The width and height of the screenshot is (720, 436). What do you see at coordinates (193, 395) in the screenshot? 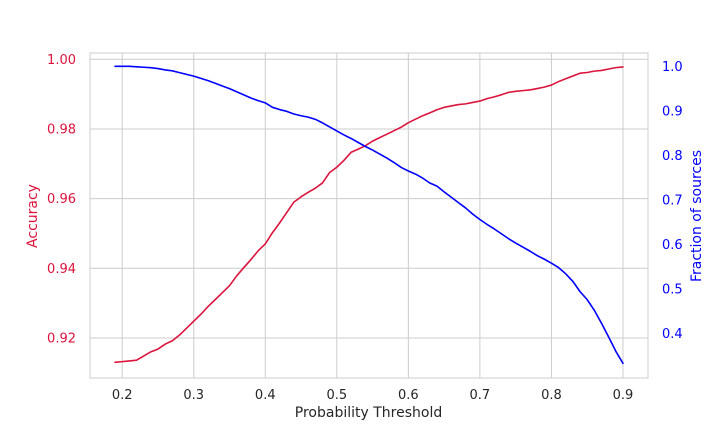
I see `x-tick-label: 0.3` at bounding box center [193, 395].